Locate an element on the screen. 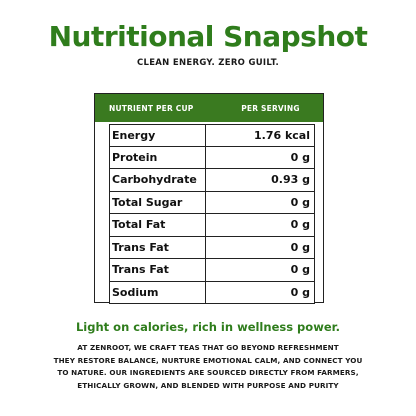  nutrient-name: Total Sugar is located at coordinates (157, 202).